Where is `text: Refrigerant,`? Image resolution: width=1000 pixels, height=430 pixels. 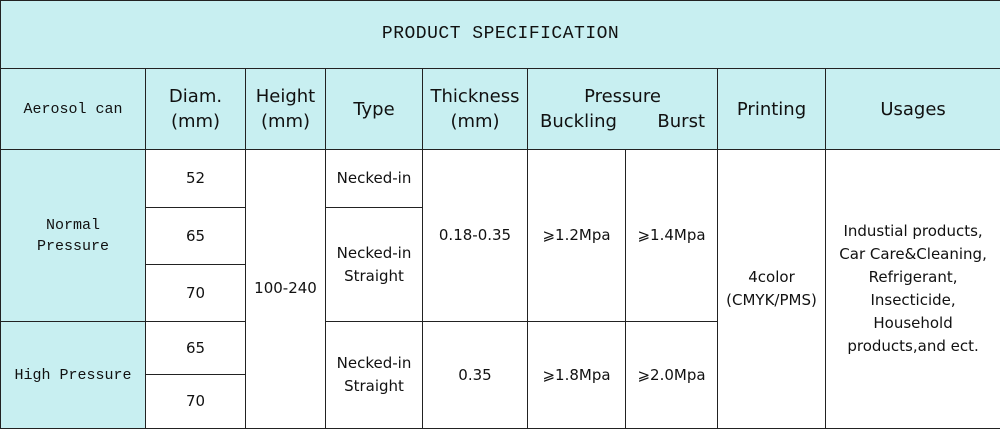 text: Refrigerant, is located at coordinates (913, 276).